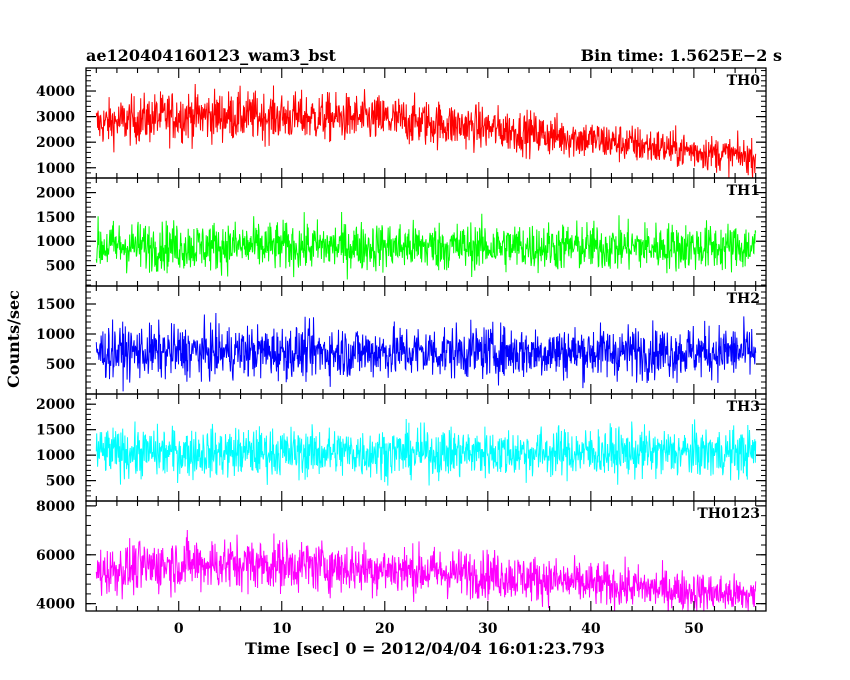  Describe the element at coordinates (744, 81) in the screenshot. I see `panel-label-th0: TH0` at that location.